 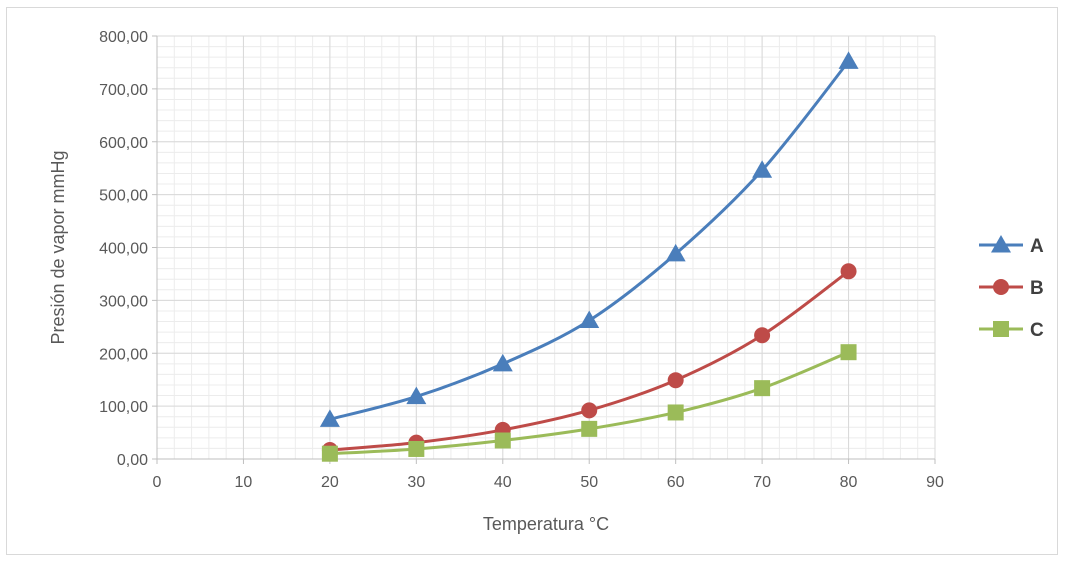 I want to click on y-tick-label: 700,00, so click(x=123, y=90).